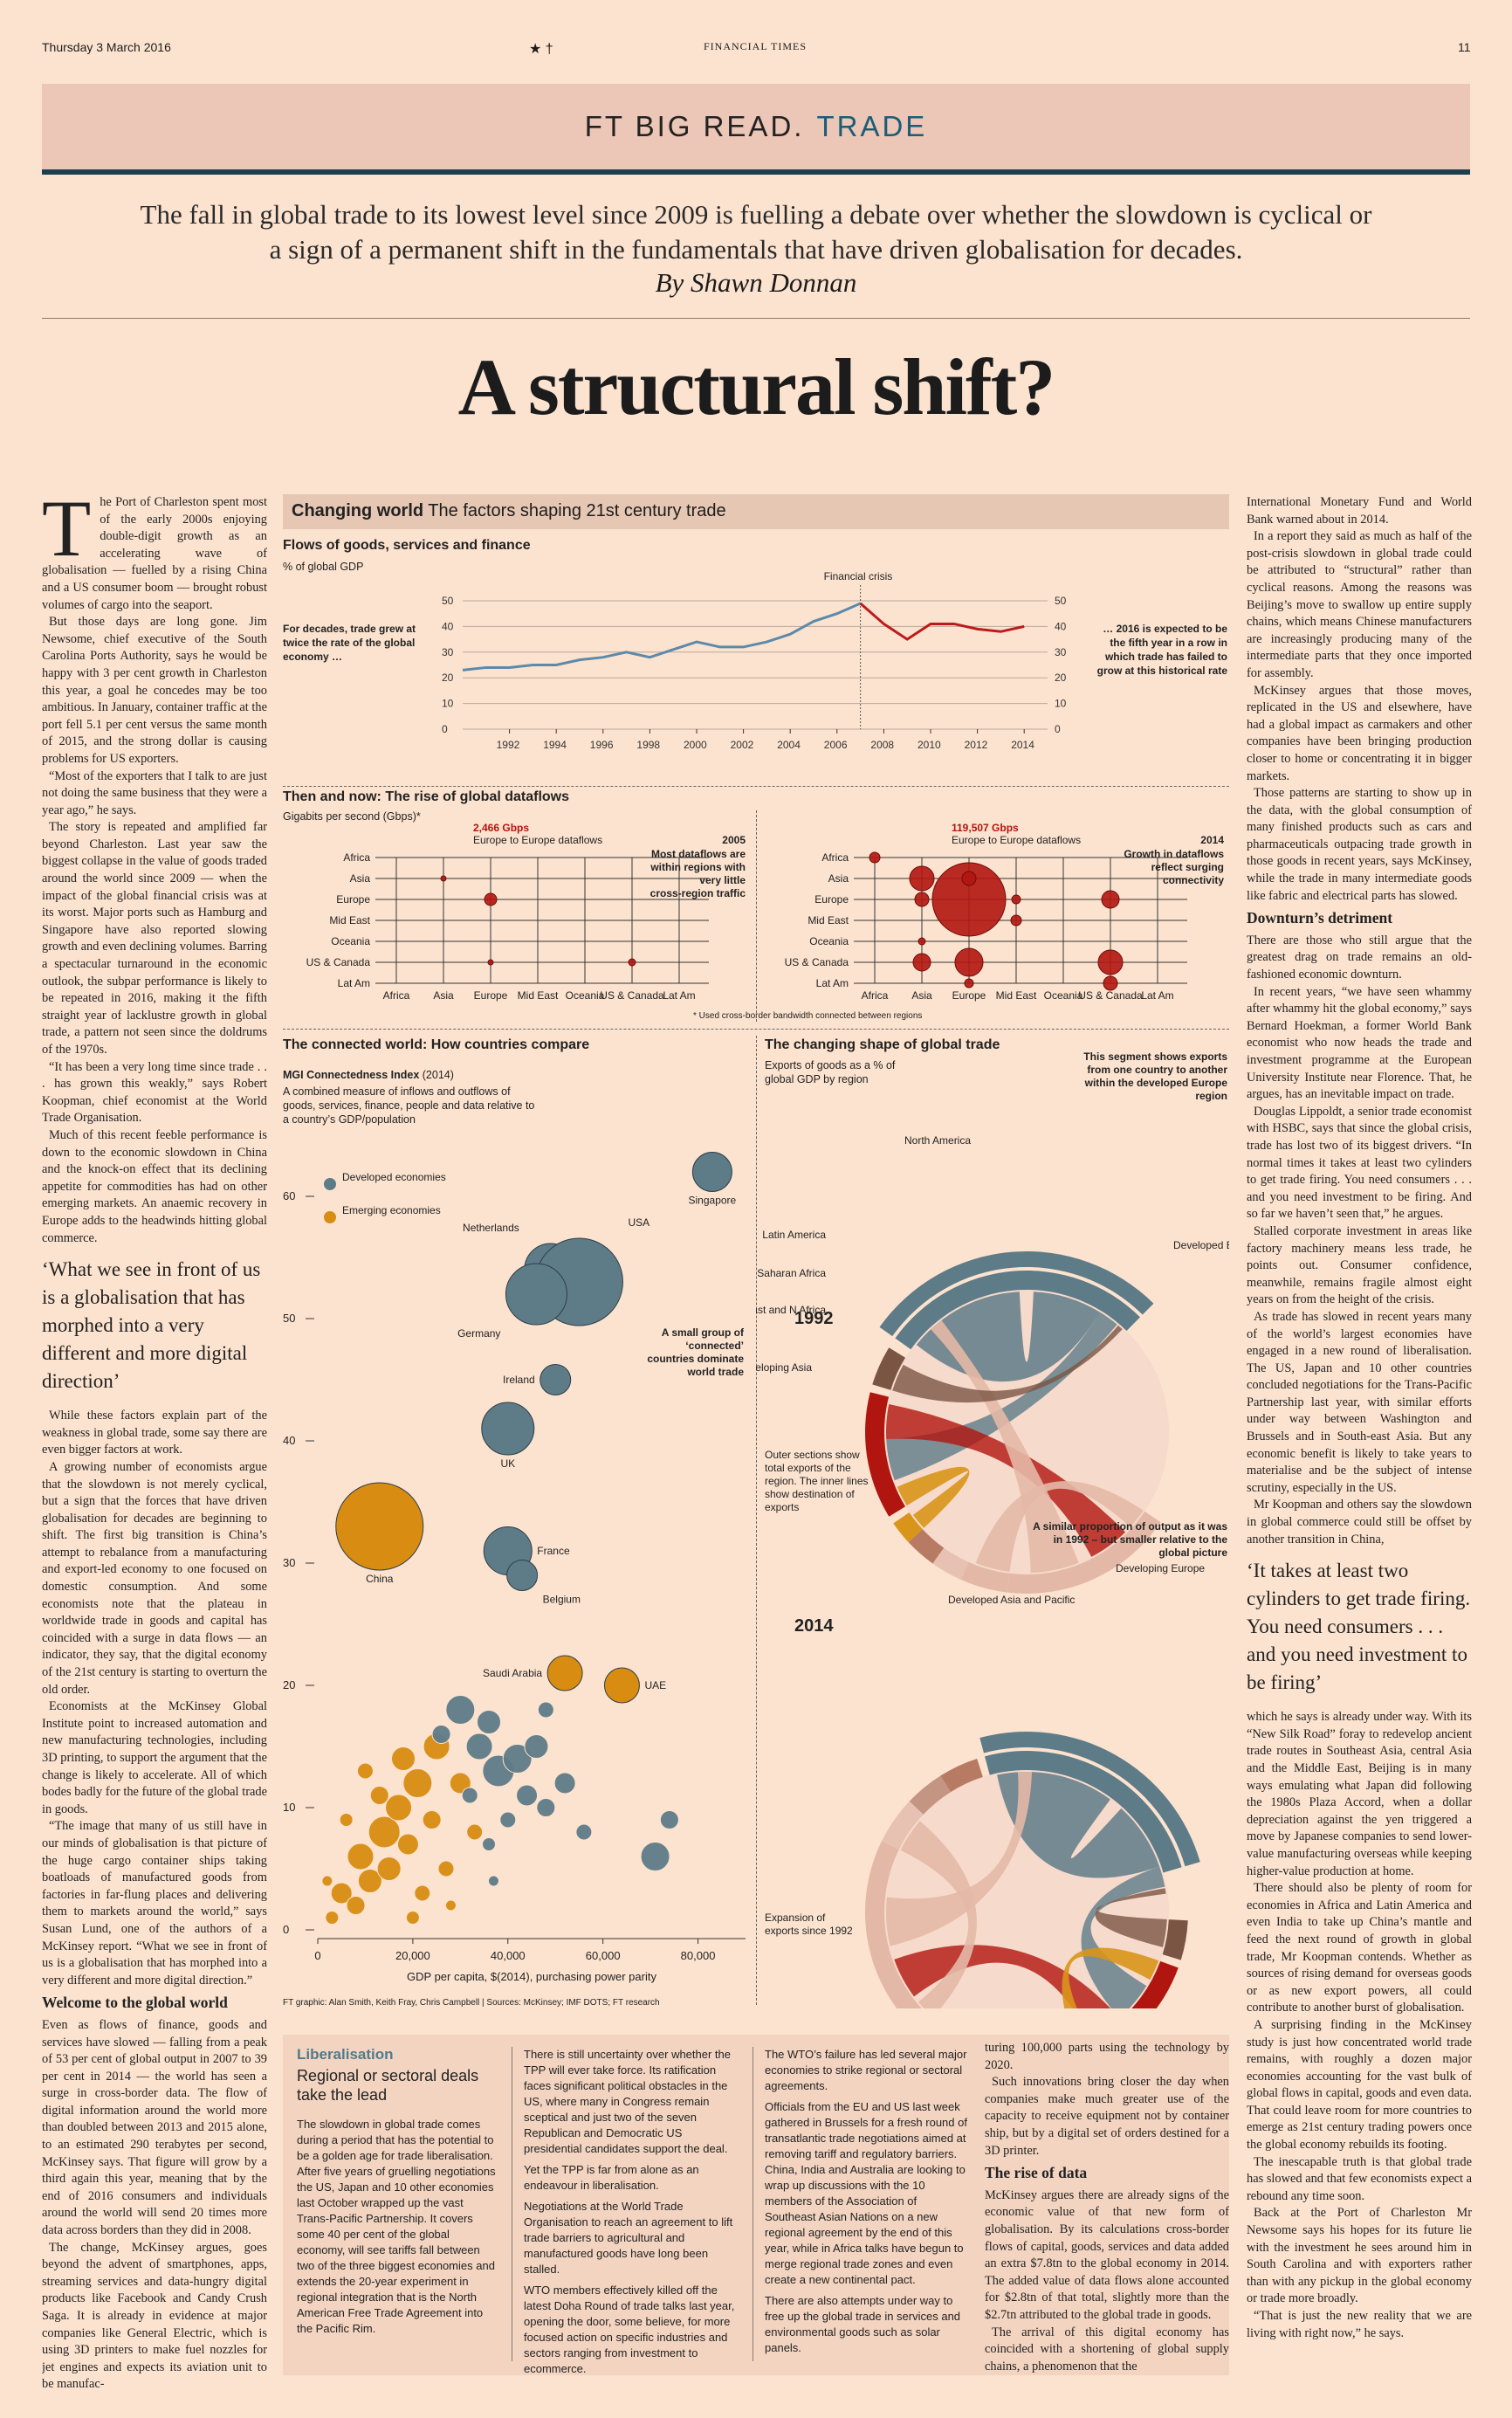 This screenshot has height=2418, width=1512. What do you see at coordinates (809, 1925) in the screenshot?
I see `chord-note: Expansion of exports since 1992` at bounding box center [809, 1925].